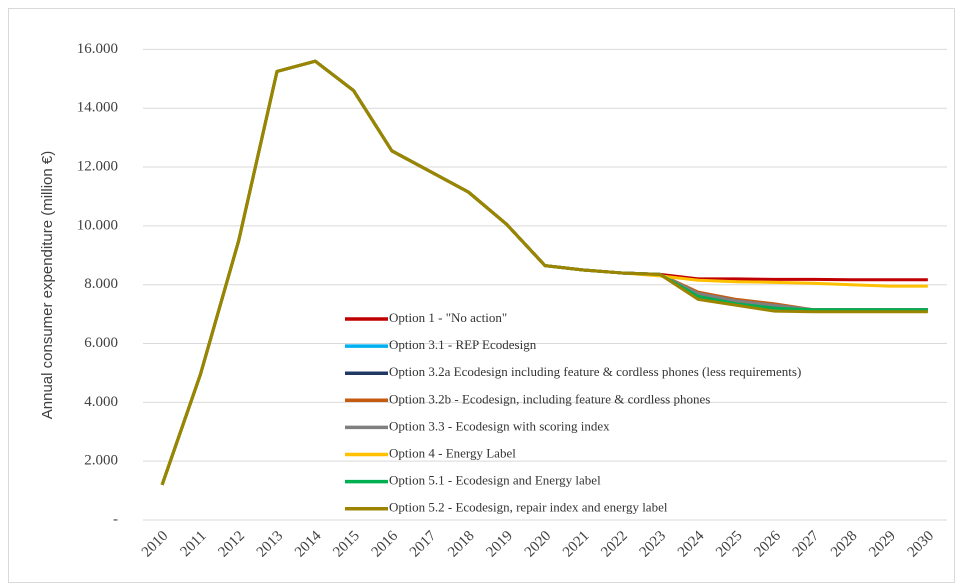 The width and height of the screenshot is (956, 584). Describe the element at coordinates (463, 344) in the screenshot. I see `legend-label: Option 3.1 - REP Ecodesign` at that location.